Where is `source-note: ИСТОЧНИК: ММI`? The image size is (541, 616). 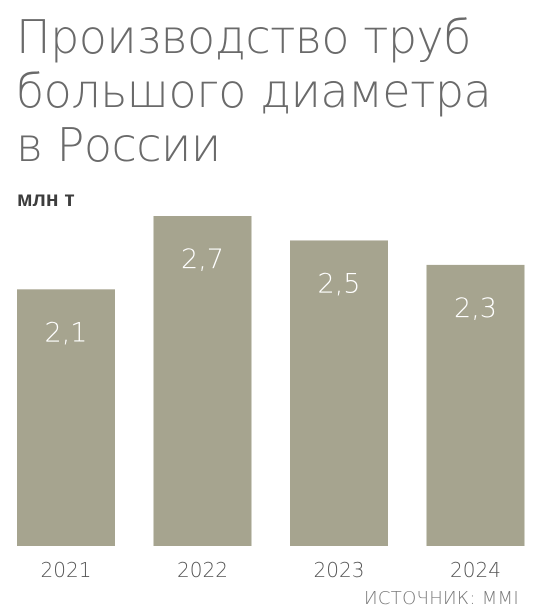 source-note: ИСТОЧНИК: ММI is located at coordinates (441, 598).